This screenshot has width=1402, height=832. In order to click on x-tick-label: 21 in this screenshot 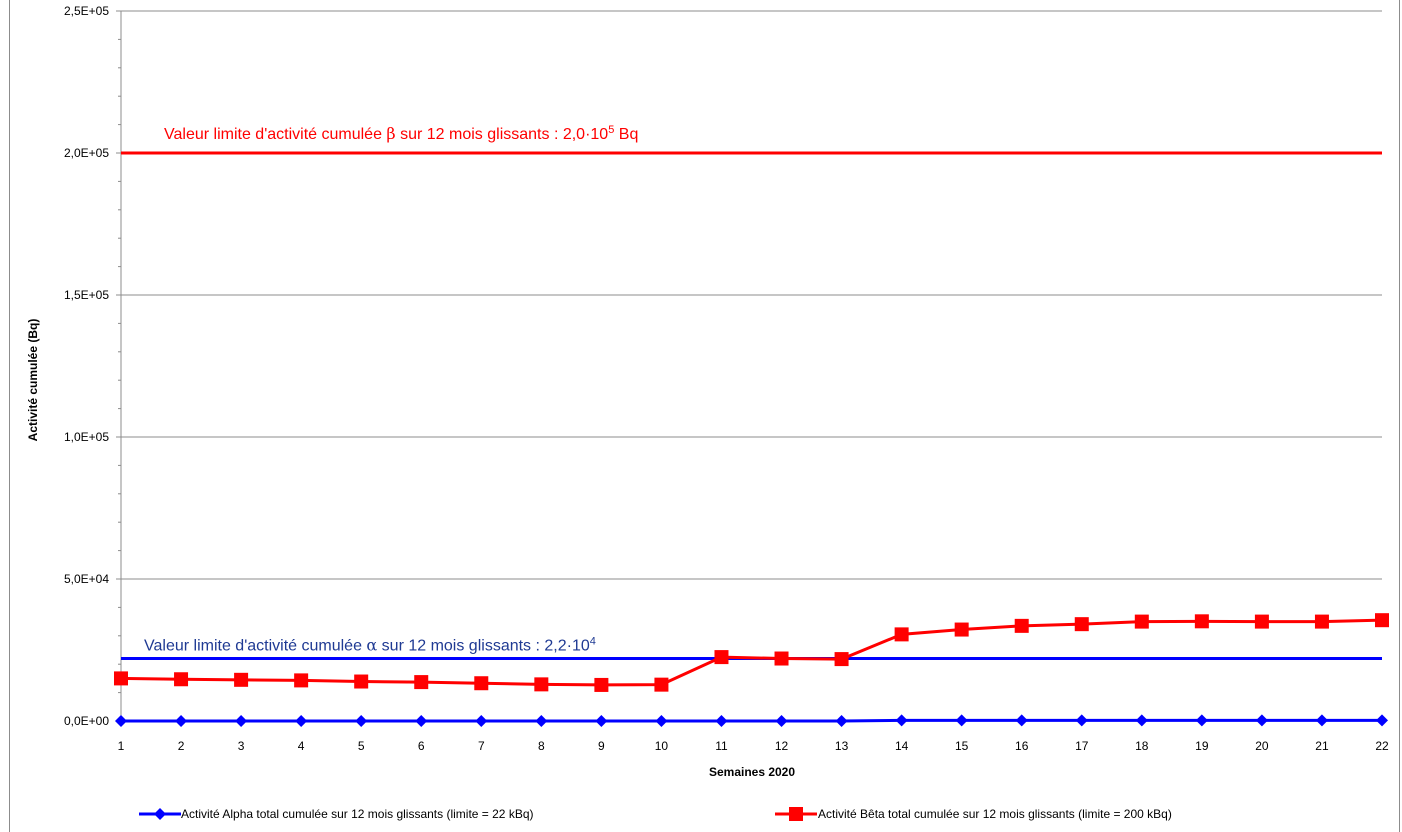, I will do `click(1322, 746)`.